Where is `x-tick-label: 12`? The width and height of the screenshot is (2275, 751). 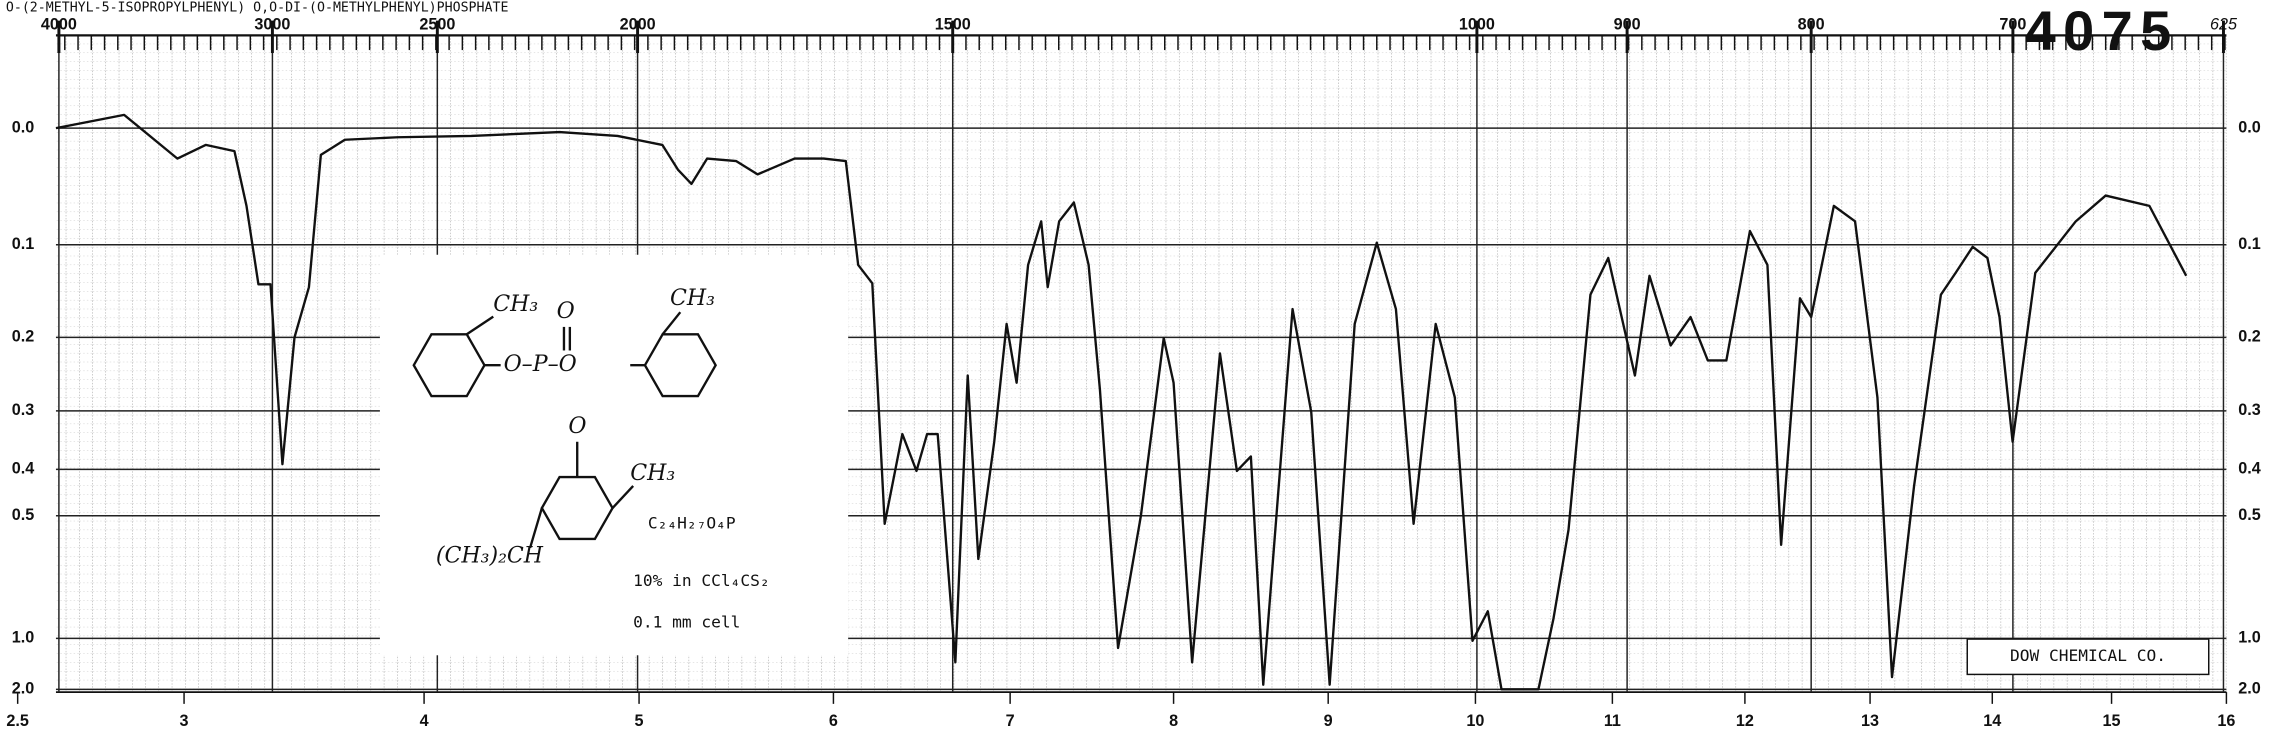 x-tick-label: 12 is located at coordinates (1745, 721).